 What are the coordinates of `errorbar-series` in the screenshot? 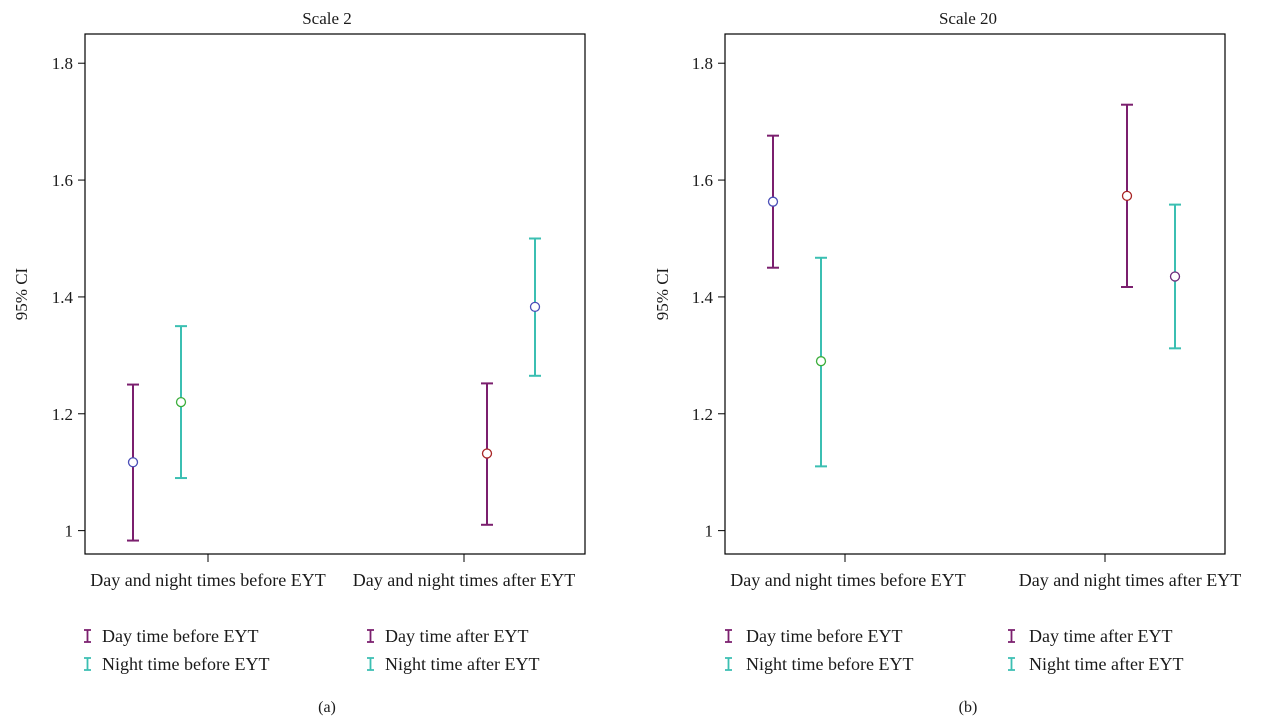 It's located at (334, 389).